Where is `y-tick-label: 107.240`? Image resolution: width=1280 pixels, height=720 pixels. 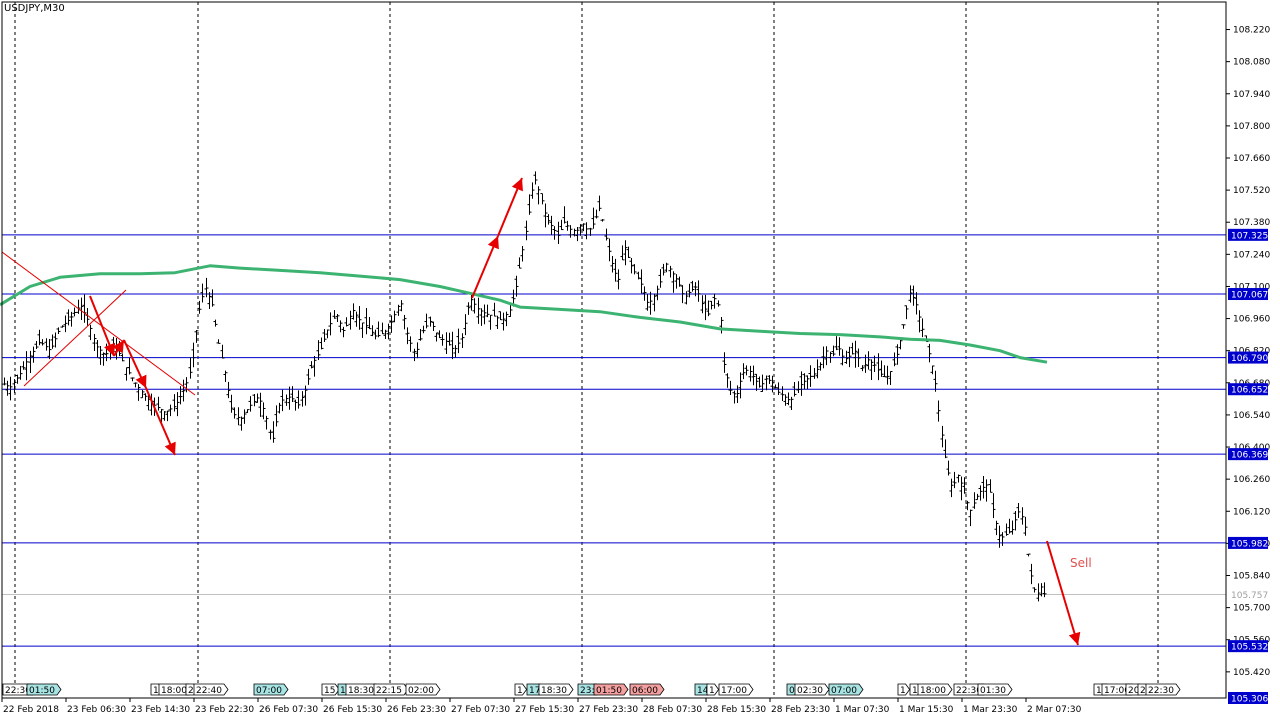 y-tick-label: 107.240 is located at coordinates (1251, 255).